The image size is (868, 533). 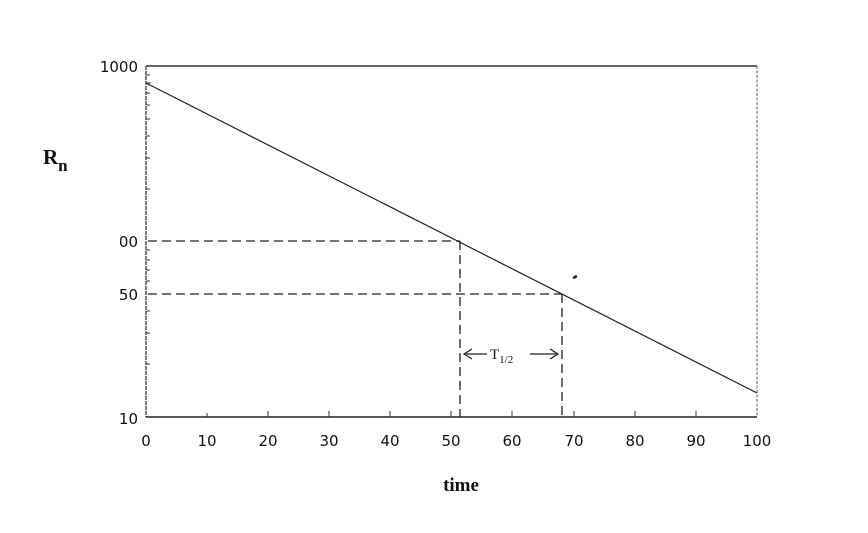 What do you see at coordinates (573, 441) in the screenshot?
I see `x-tick-70: 70` at bounding box center [573, 441].